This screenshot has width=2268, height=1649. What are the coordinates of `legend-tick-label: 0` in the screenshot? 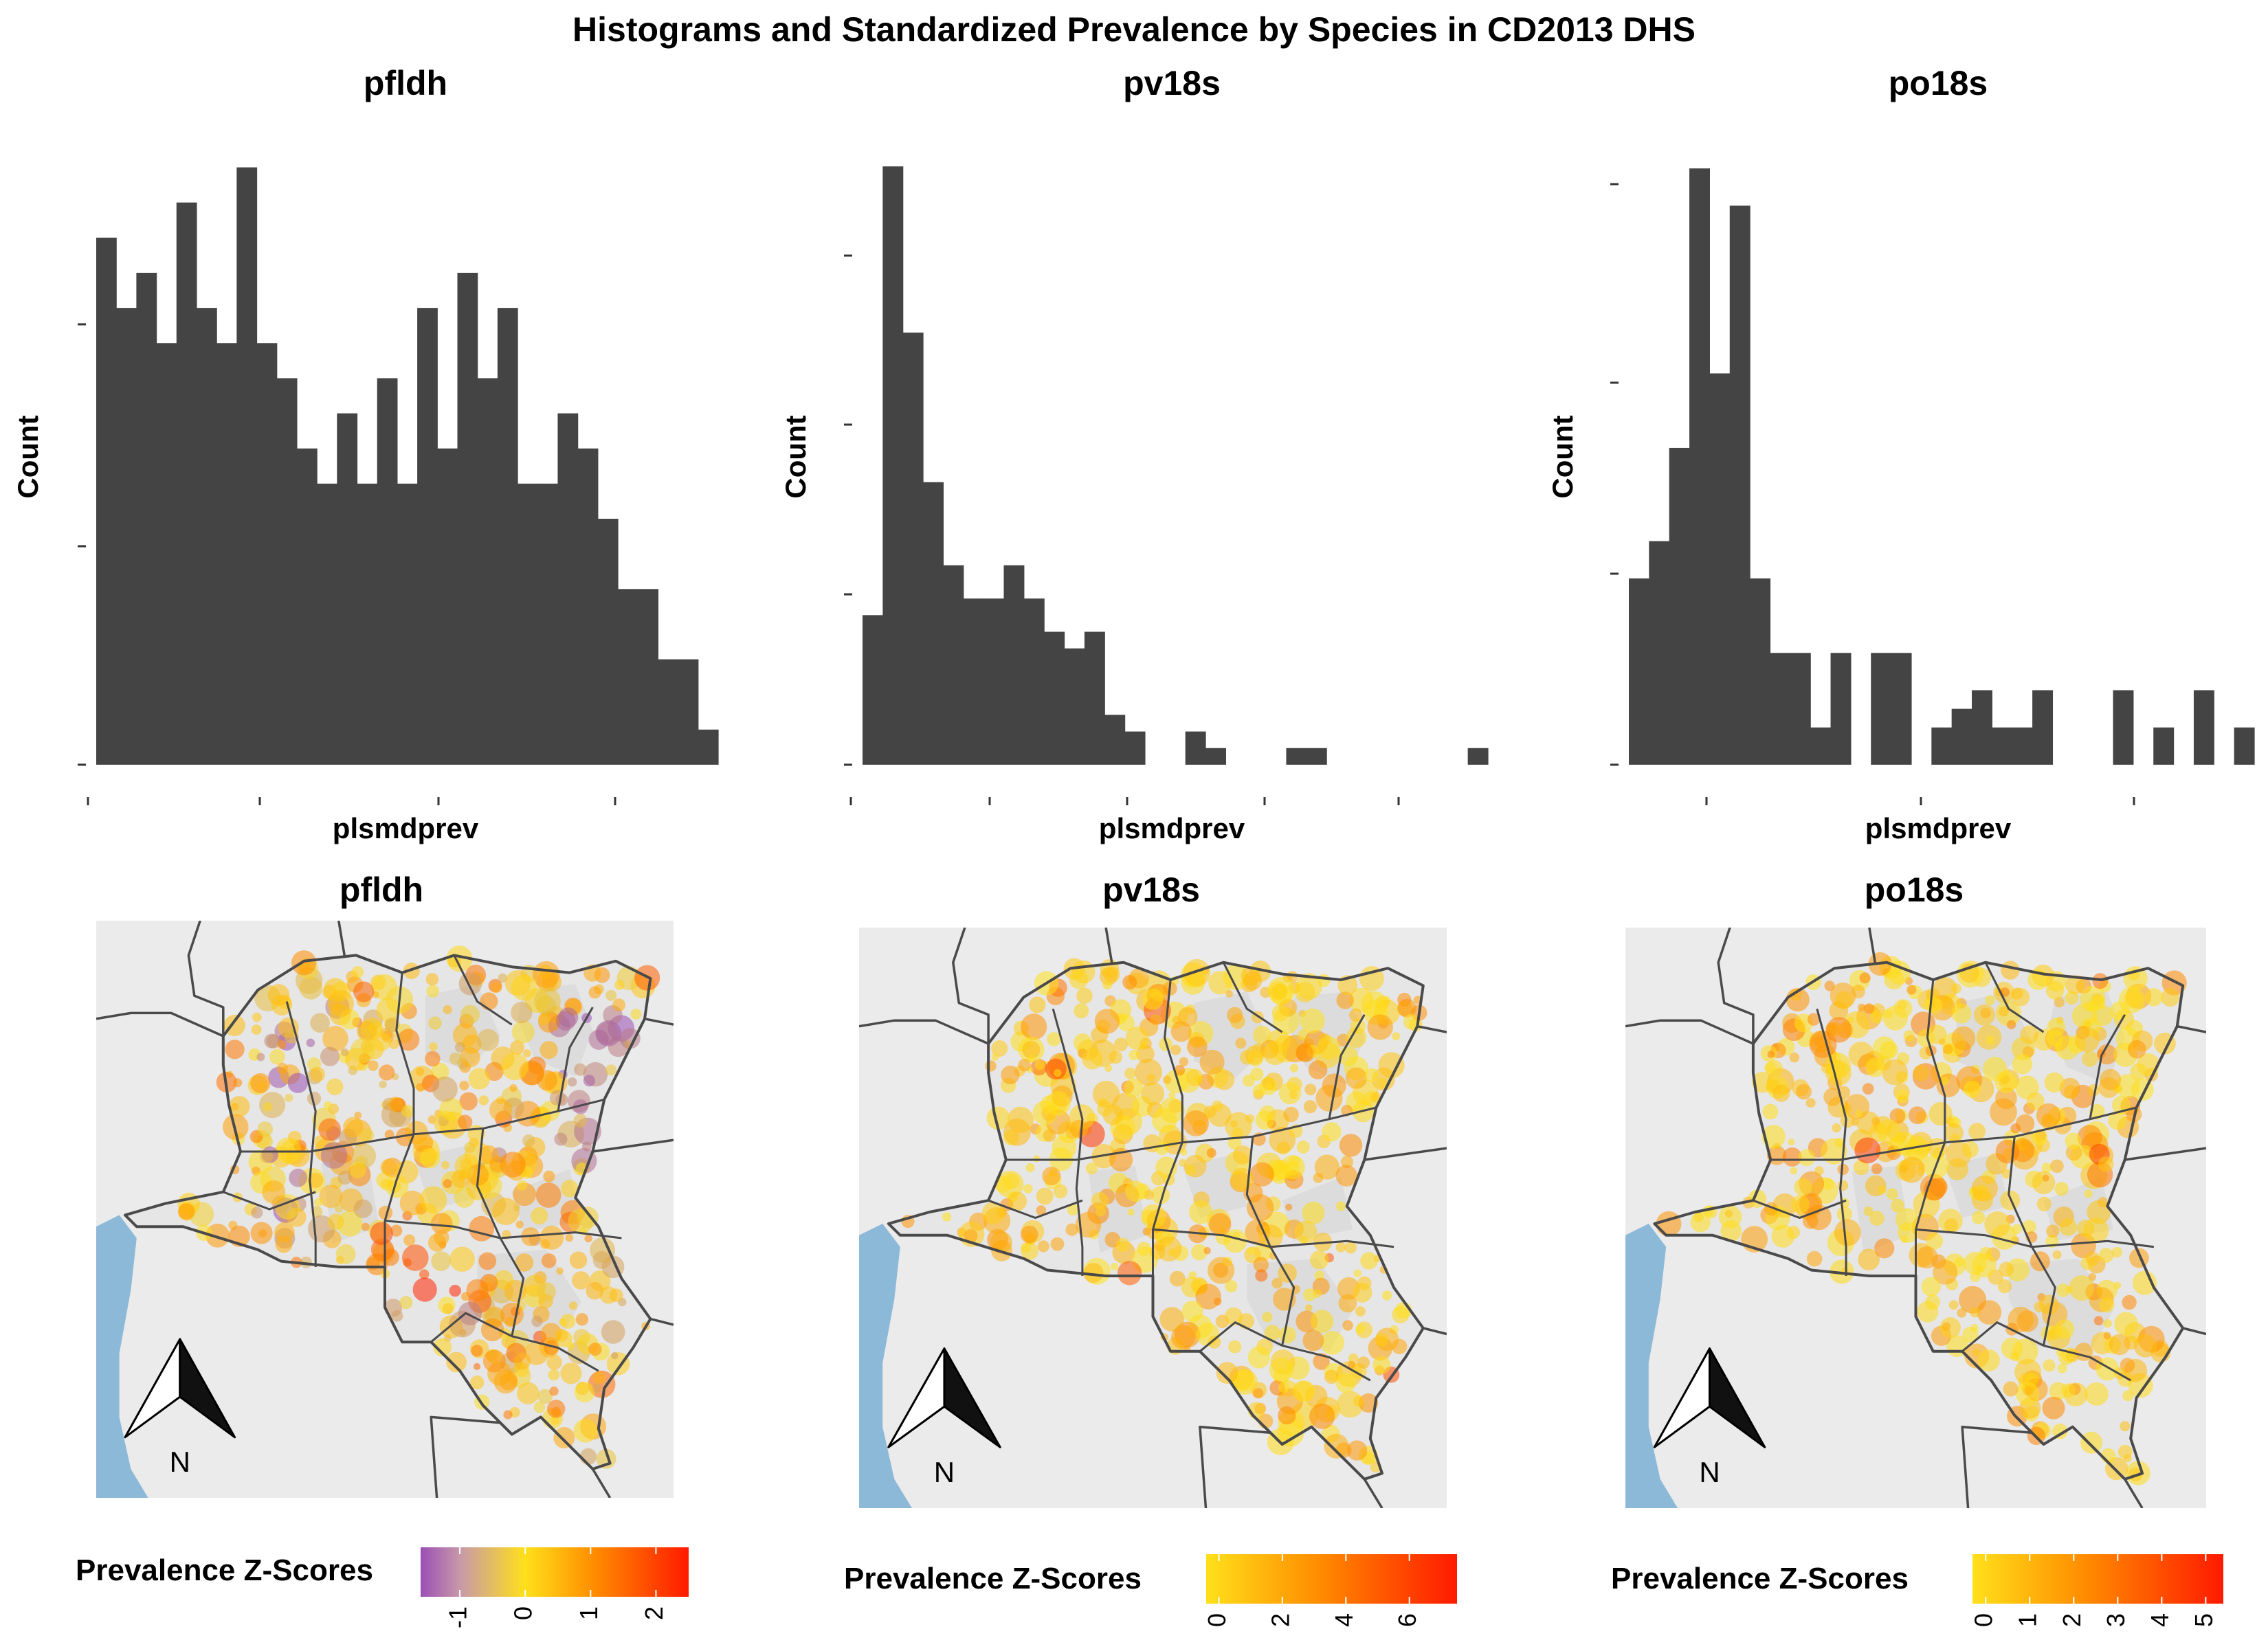 It's located at (523, 1613).